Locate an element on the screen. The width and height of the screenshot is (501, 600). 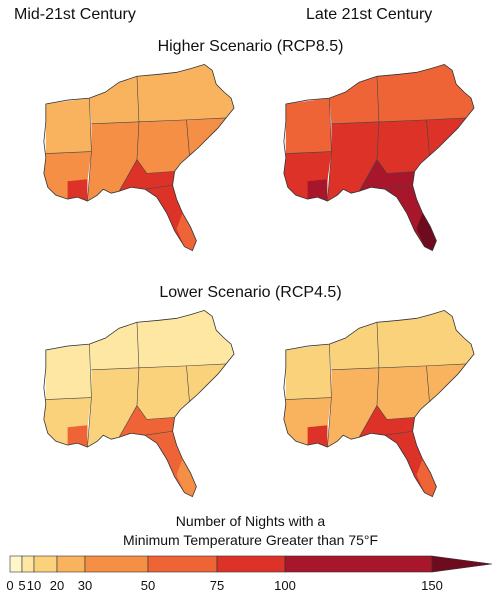
map-mid-century-lower is located at coordinates (133, 405).